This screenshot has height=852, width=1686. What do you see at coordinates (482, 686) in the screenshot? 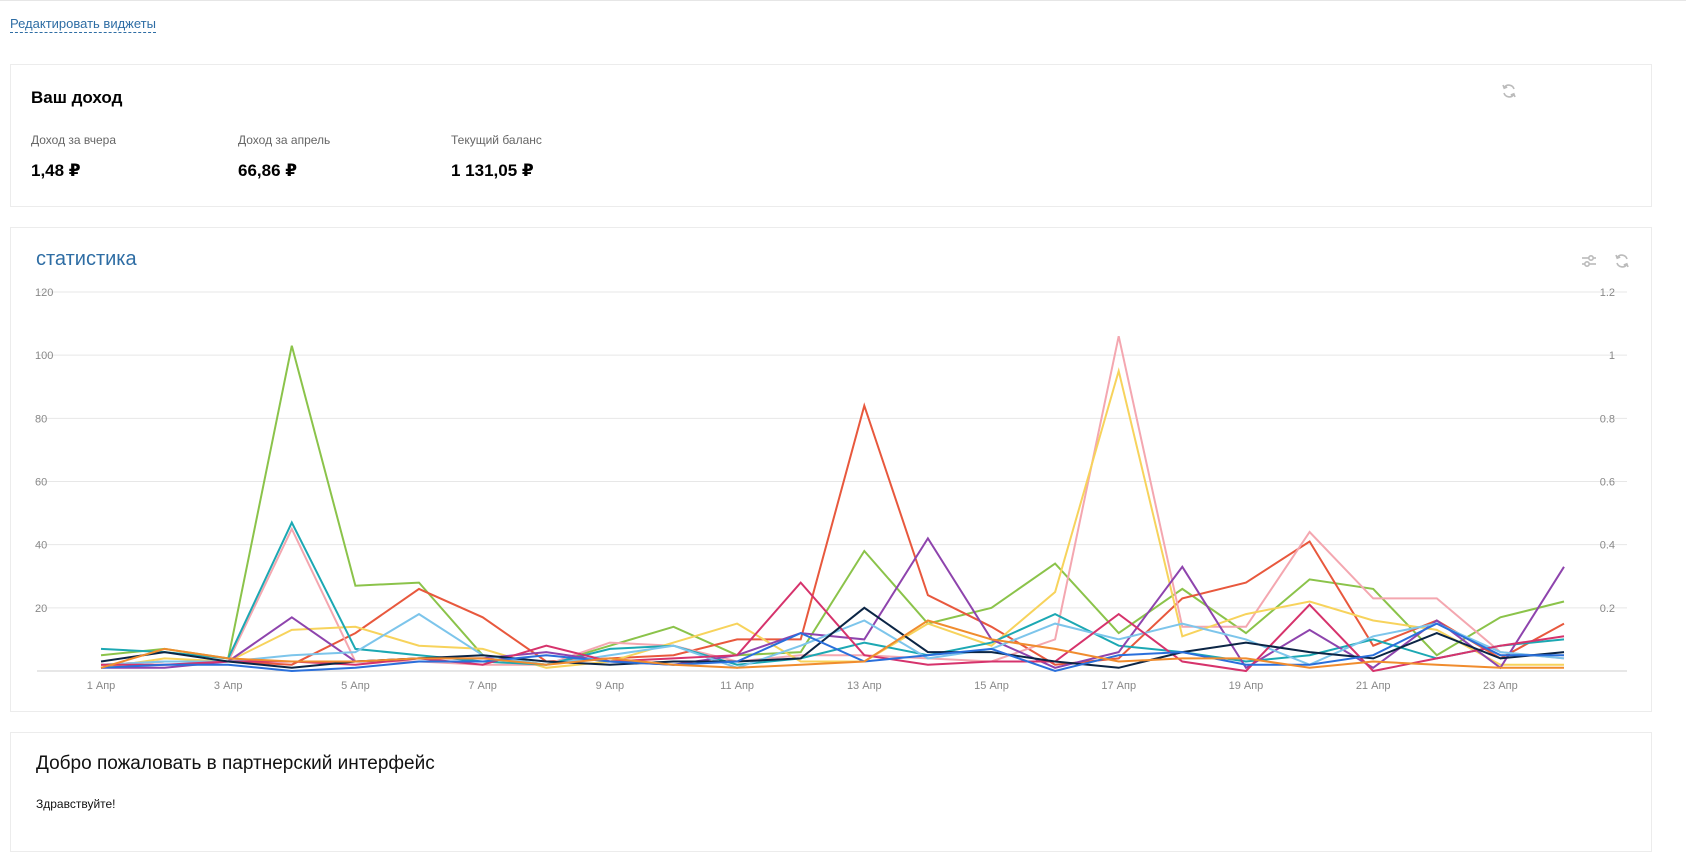
I see `x-tick-label: 7 Апр` at bounding box center [482, 686].